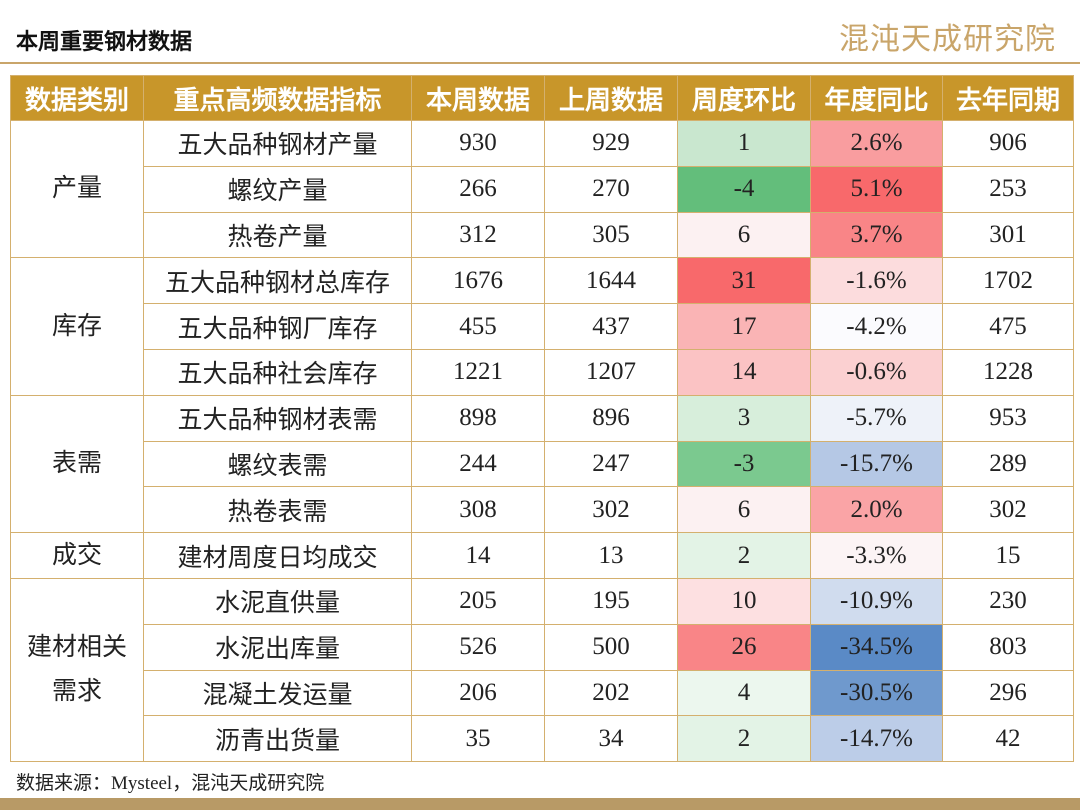 Image resolution: width=1080 pixels, height=810 pixels. I want to click on category-cell: 库存, so click(77, 326).